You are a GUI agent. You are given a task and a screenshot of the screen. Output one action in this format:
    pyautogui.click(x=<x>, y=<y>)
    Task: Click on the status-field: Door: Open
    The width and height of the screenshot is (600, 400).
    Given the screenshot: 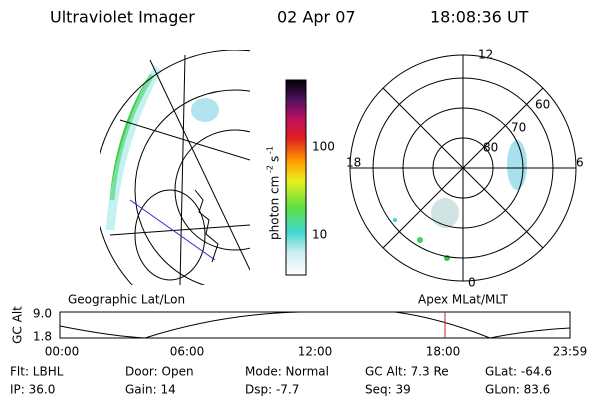 What is the action you would take?
    pyautogui.click(x=159, y=372)
    